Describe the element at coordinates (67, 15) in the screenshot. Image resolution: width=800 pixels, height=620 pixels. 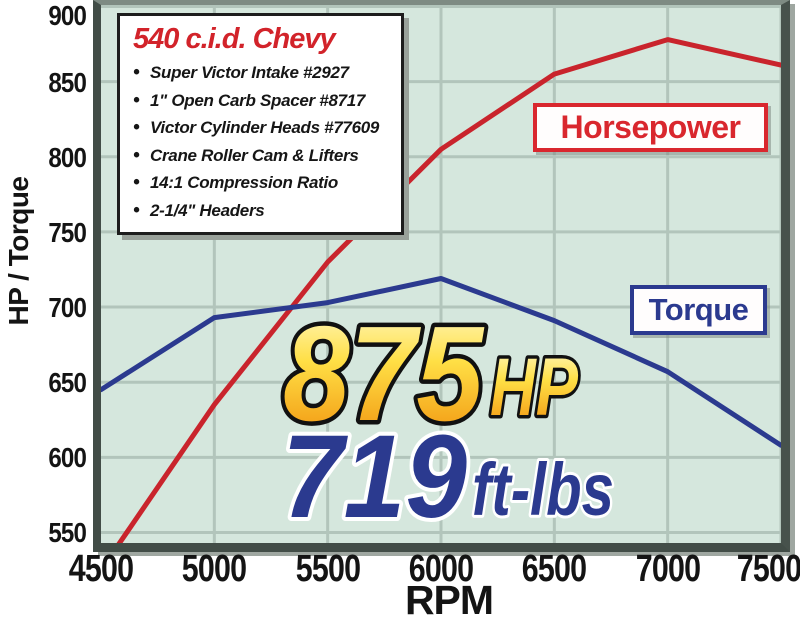
I see `y-tick-label: 900` at that location.